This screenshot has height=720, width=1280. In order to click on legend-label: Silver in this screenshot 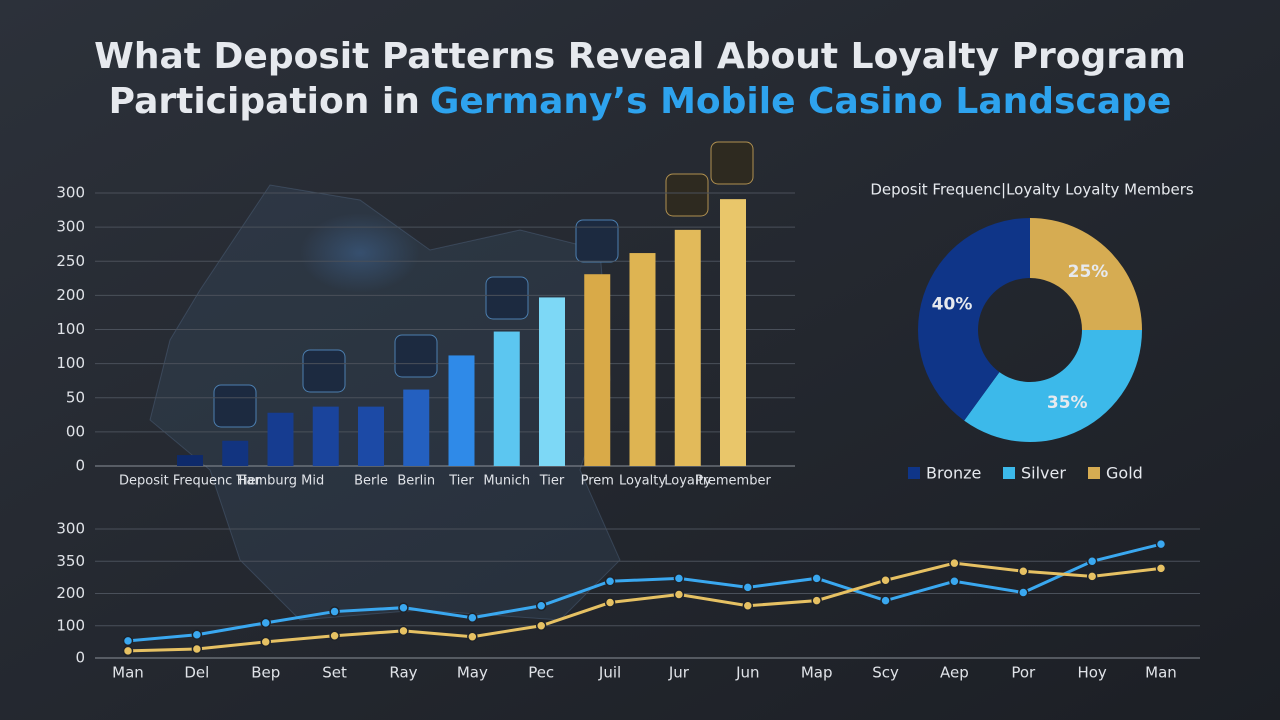, I will do `click(1043, 473)`.